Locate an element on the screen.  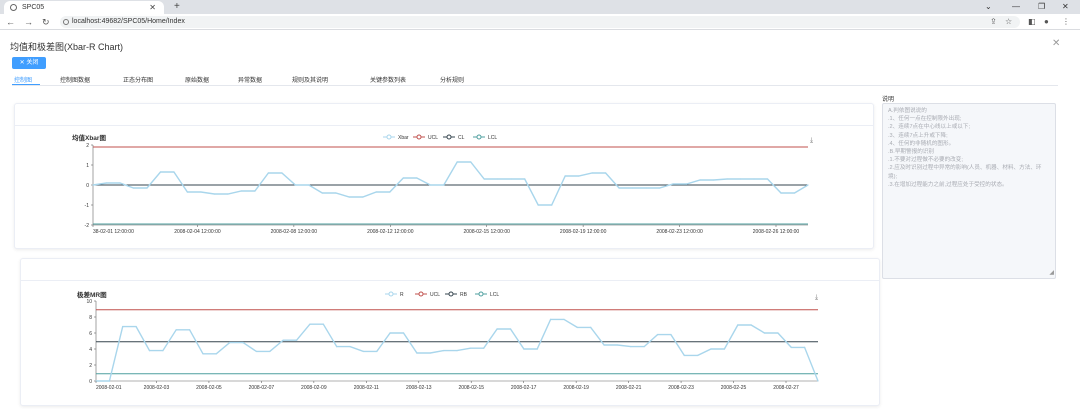
back-icon: ← is located at coordinates (10, 22).